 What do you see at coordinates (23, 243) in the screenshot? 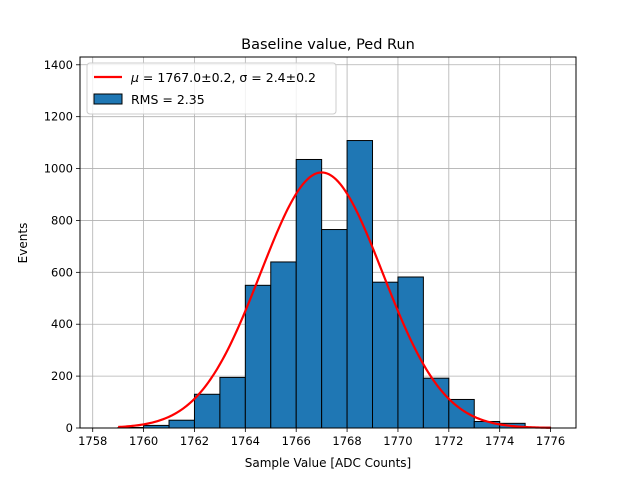
I see `y-axis-label: Events` at bounding box center [23, 243].